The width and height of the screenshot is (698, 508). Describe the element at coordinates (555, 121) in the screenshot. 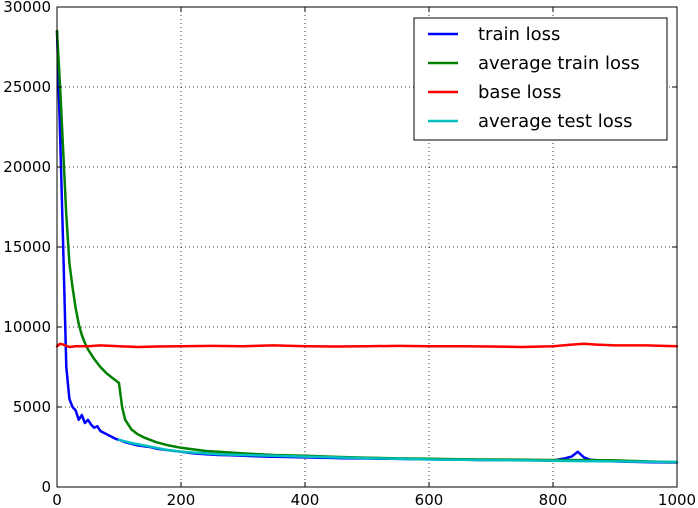

I see `legend-label: average test loss` at that location.